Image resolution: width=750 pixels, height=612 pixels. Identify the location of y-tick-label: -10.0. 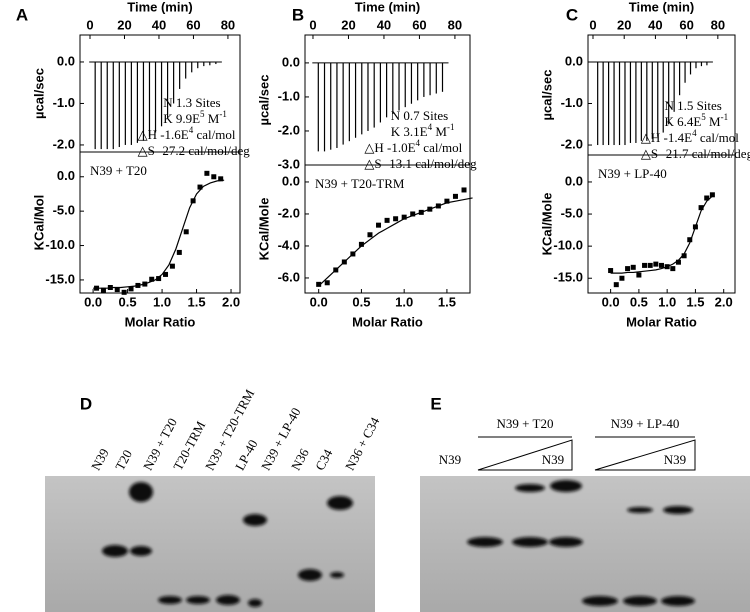
(60, 244).